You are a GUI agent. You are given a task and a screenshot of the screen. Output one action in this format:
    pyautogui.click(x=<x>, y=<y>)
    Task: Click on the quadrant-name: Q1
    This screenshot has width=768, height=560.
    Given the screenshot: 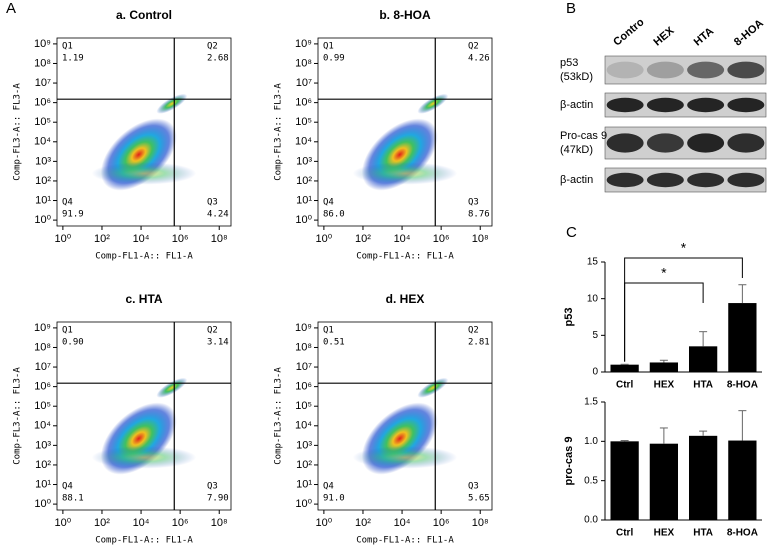 What is the action you would take?
    pyautogui.click(x=328, y=331)
    